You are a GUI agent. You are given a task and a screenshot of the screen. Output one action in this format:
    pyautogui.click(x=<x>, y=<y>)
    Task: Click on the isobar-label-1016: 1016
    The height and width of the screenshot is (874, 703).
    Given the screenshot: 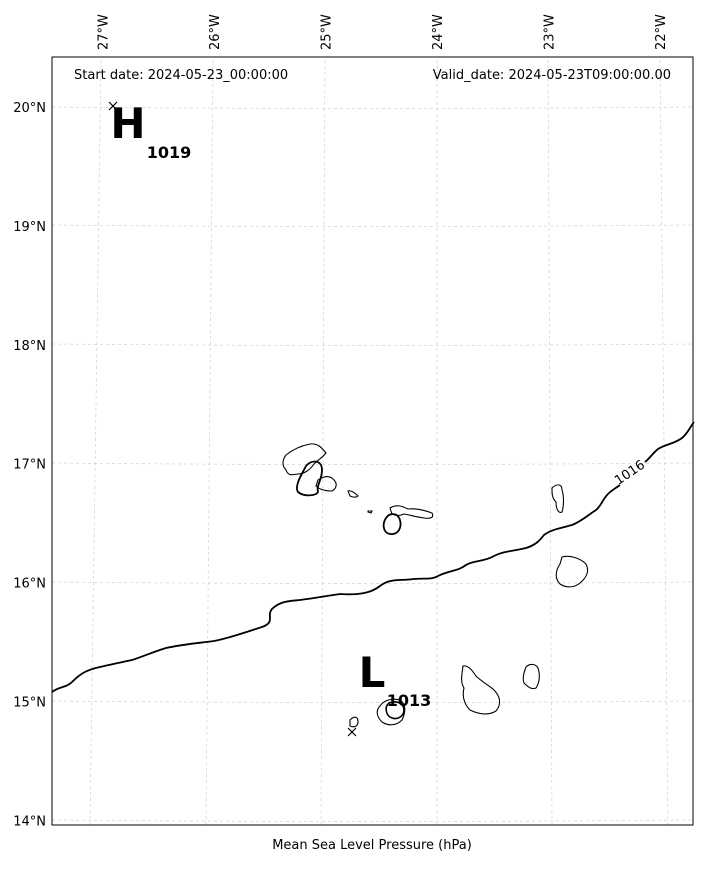 What is the action you would take?
    pyautogui.click(x=630, y=473)
    